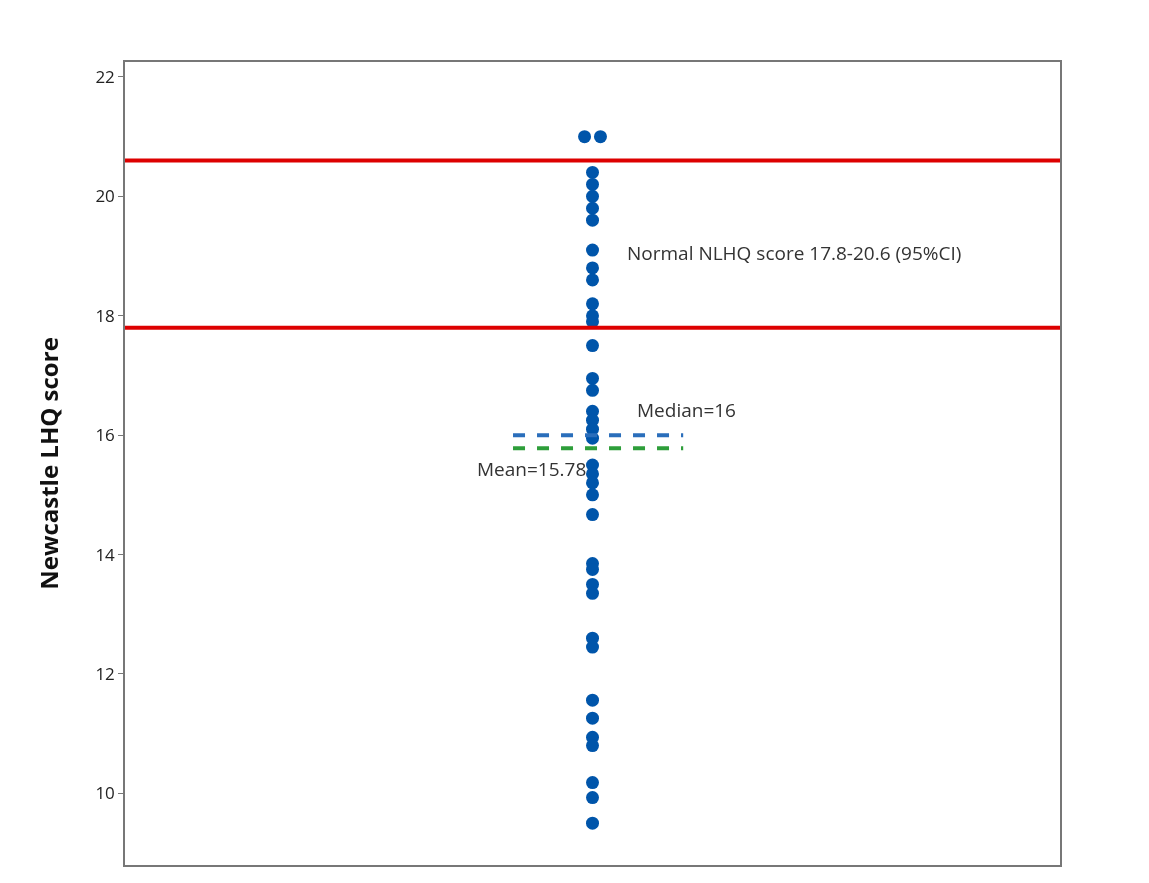 The height and width of the screenshot is (883, 1149). I want to click on y-tick-label: 20, so click(105, 196).